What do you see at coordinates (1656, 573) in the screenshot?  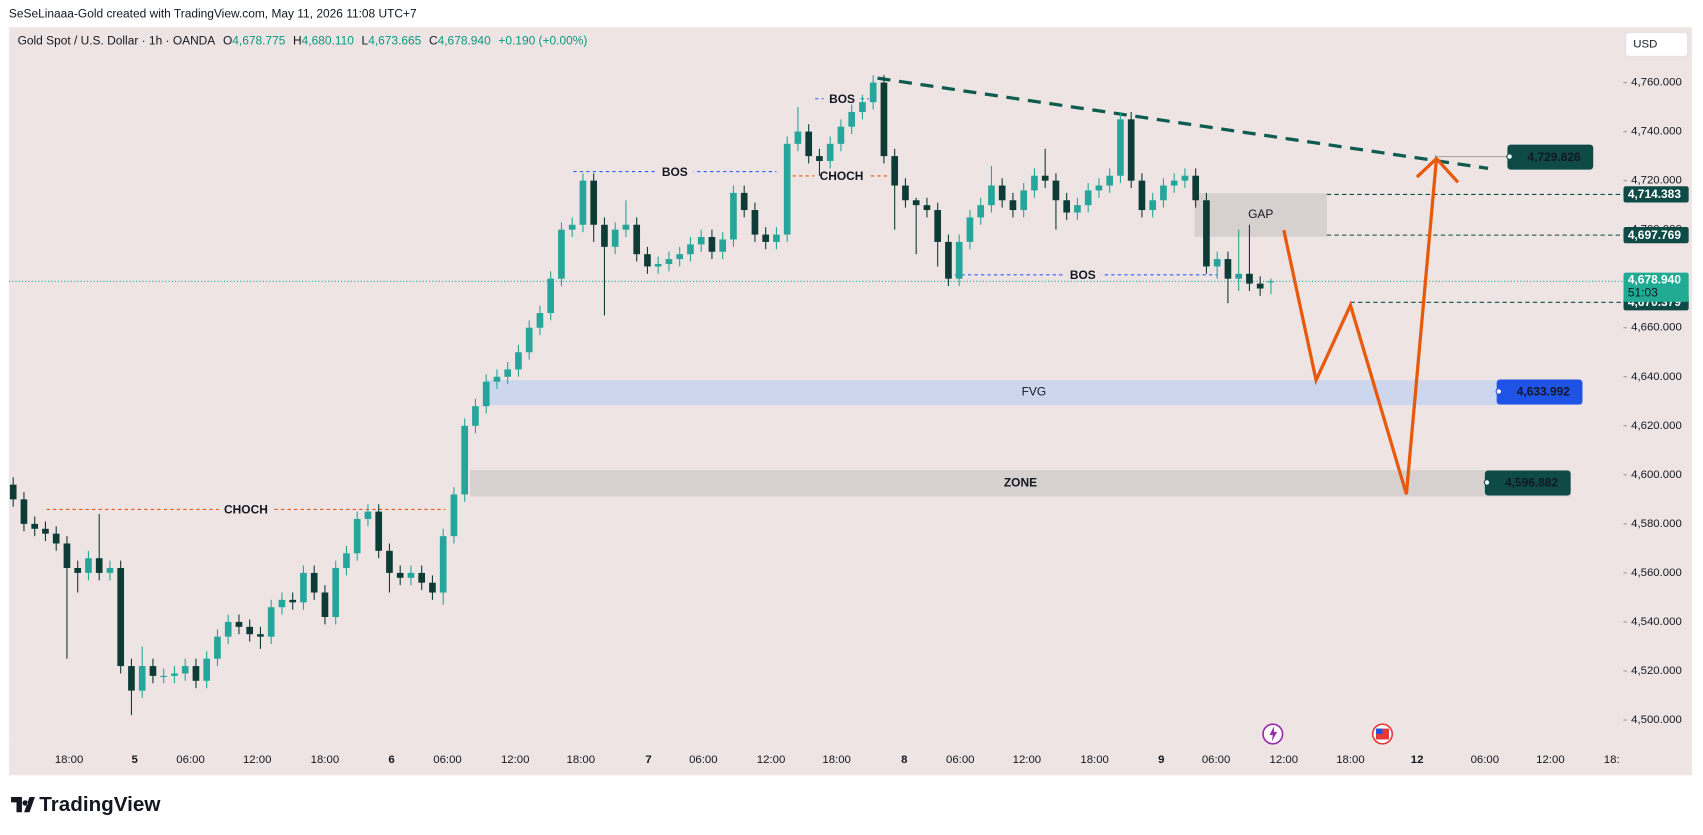 I see `y-tick-label: 4,560.000` at bounding box center [1656, 573].